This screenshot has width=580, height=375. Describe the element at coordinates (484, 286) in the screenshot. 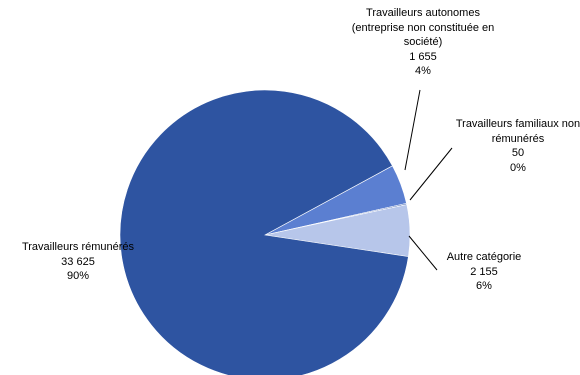

I see `percent-label: 6%` at that location.